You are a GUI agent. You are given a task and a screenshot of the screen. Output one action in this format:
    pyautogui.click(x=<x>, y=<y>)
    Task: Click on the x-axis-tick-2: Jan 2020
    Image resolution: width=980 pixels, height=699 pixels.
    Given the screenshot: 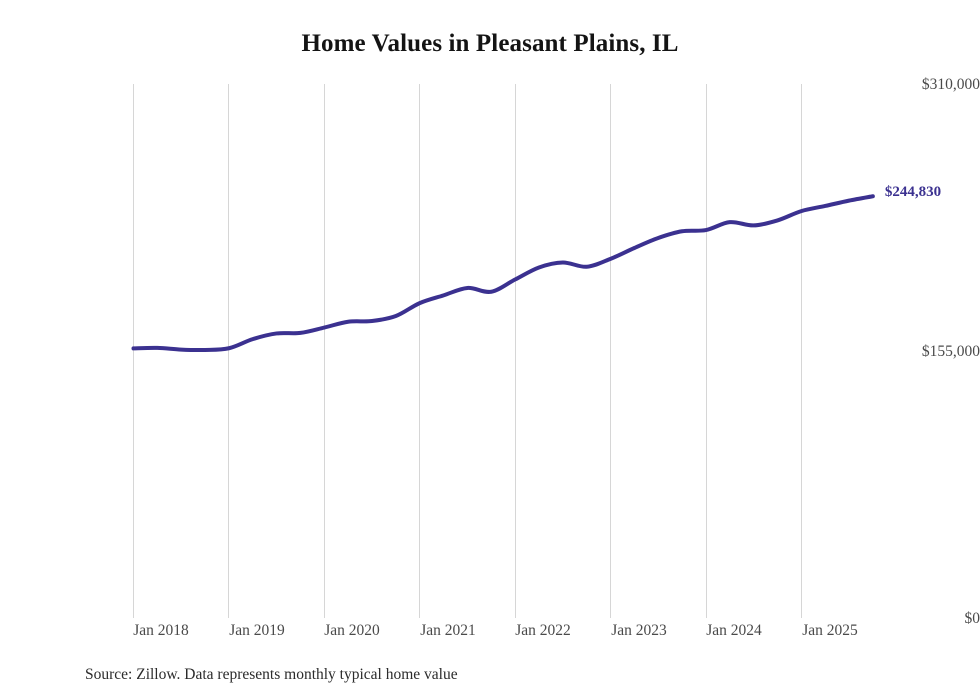 What is the action you would take?
    pyautogui.click(x=352, y=630)
    